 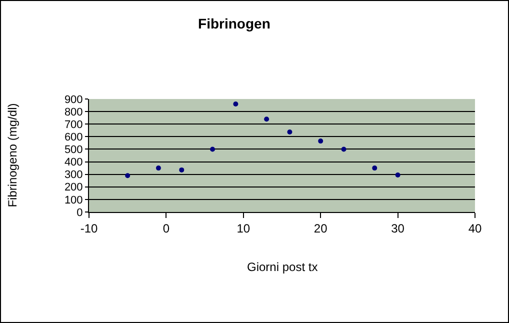 What do you see at coordinates (321, 228) in the screenshot?
I see `x-tick-label: 20` at bounding box center [321, 228].